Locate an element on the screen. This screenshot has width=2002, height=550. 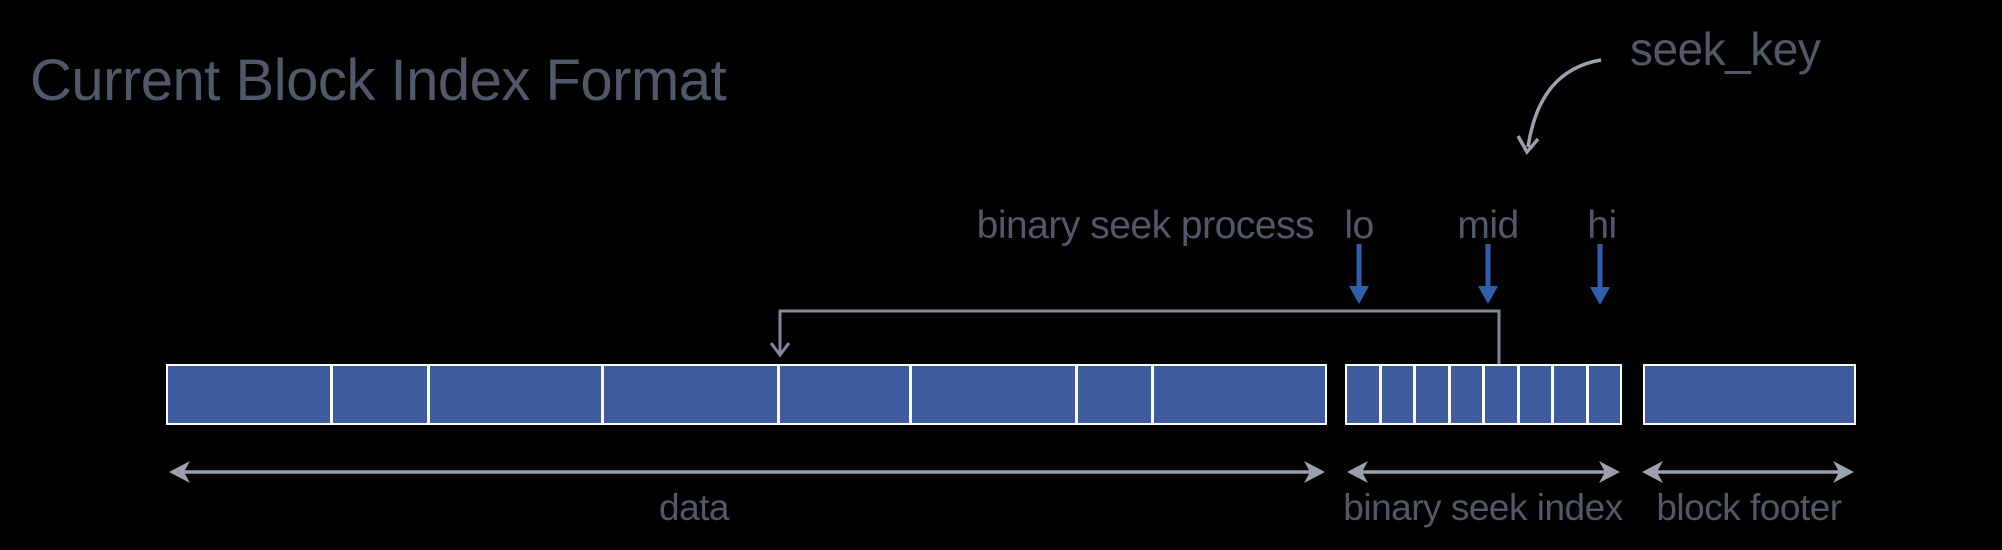
block-footer-cell is located at coordinates (1749, 394).